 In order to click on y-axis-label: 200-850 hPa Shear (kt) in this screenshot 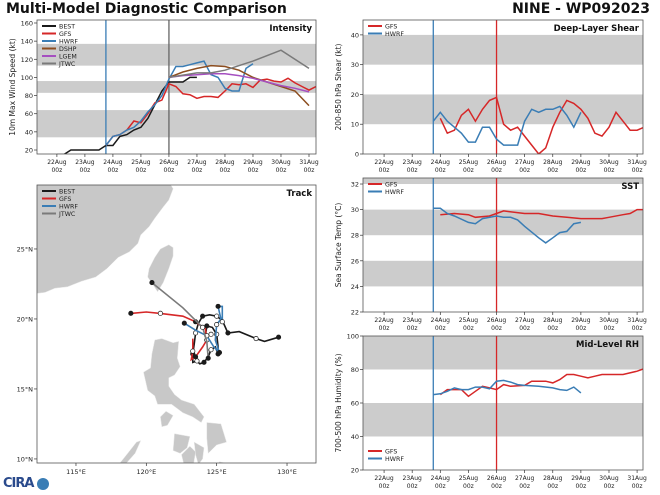, I will do `click(338, 86)`.